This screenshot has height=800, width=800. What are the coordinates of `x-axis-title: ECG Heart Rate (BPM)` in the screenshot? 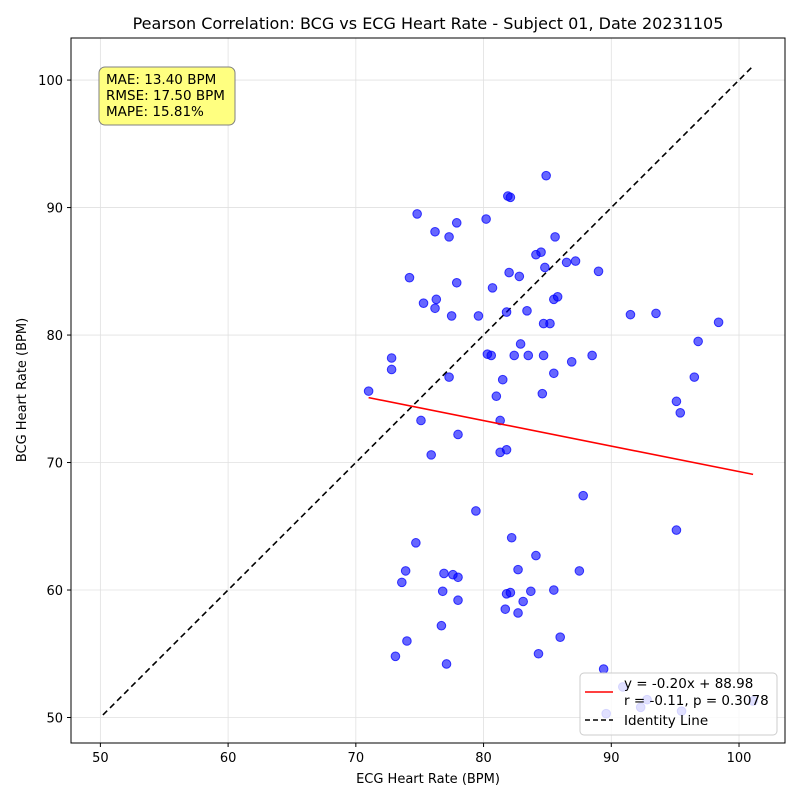 It's located at (428, 779).